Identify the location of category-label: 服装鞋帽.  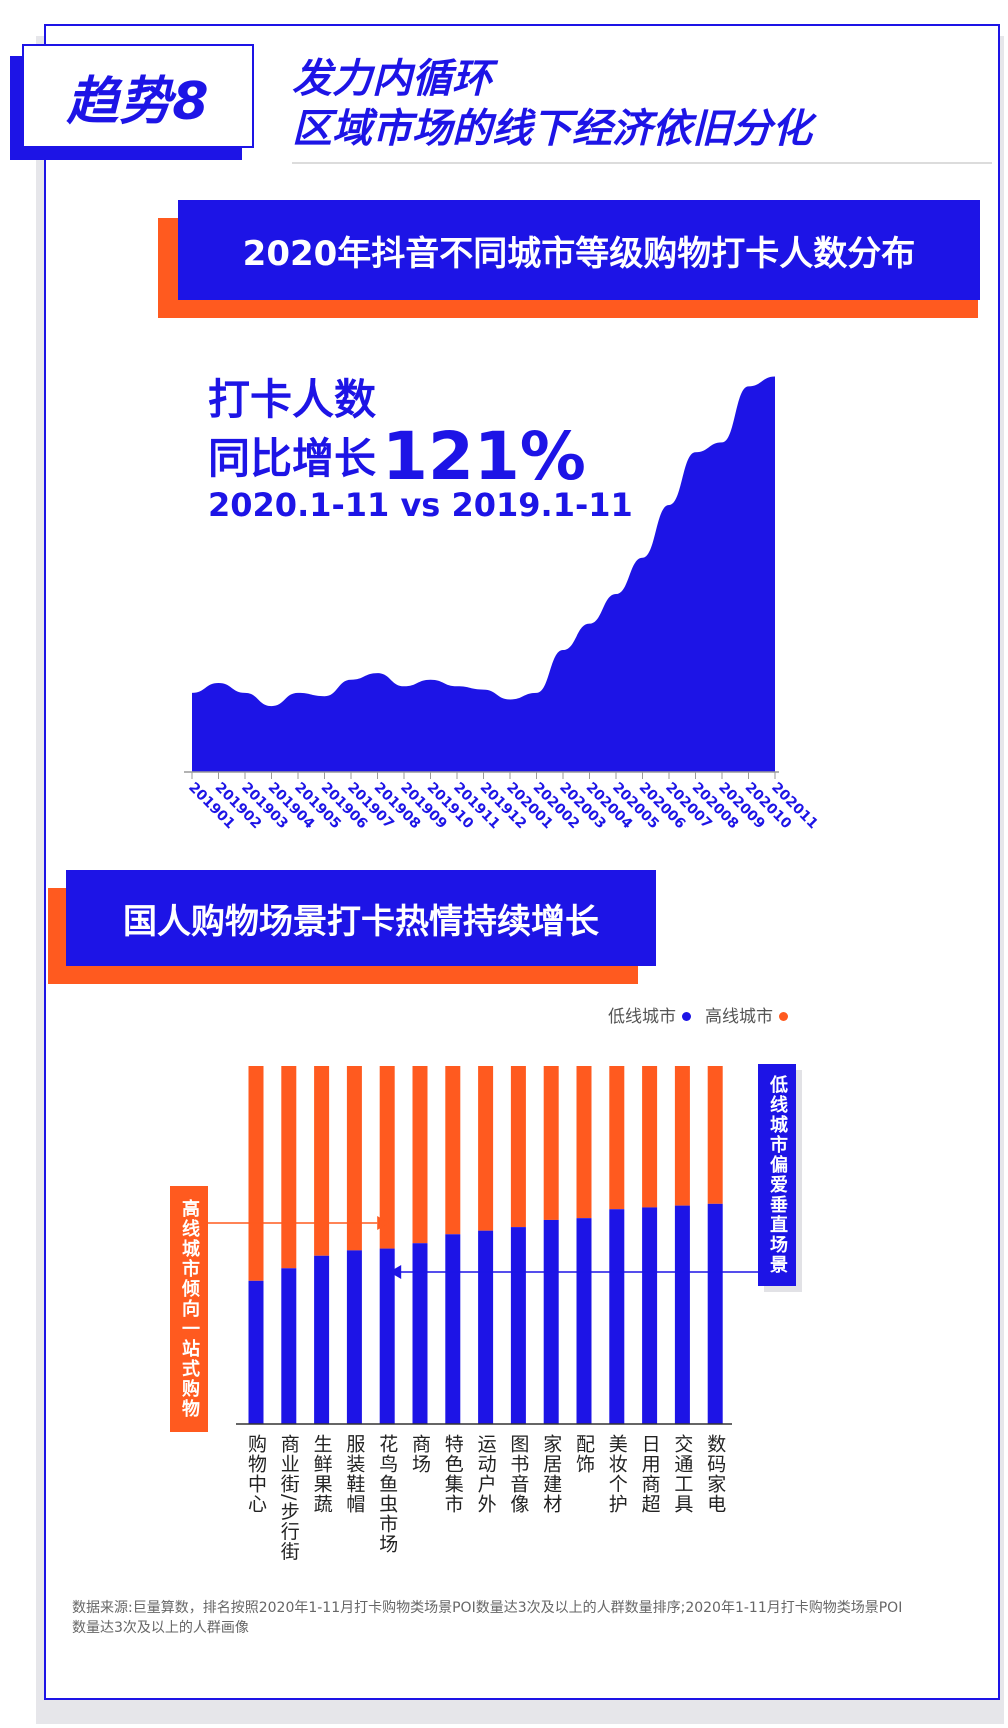
(354, 1474).